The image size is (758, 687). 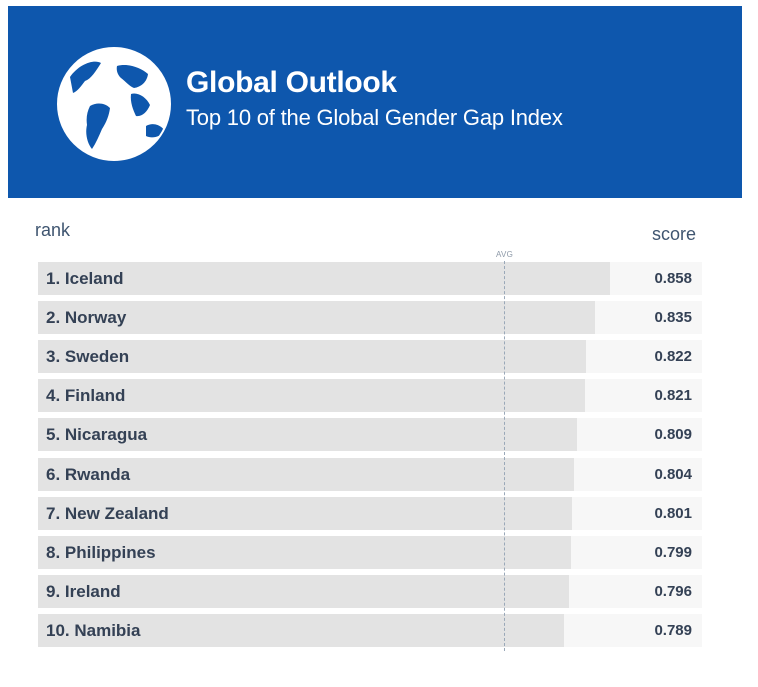 What do you see at coordinates (114, 104) in the screenshot?
I see `globe-icon` at bounding box center [114, 104].